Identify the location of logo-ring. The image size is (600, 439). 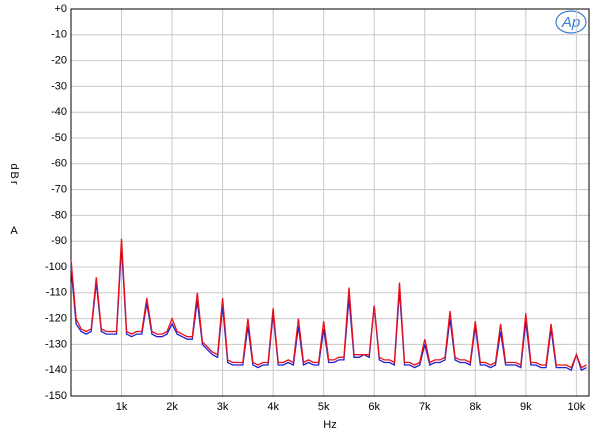
(571, 22).